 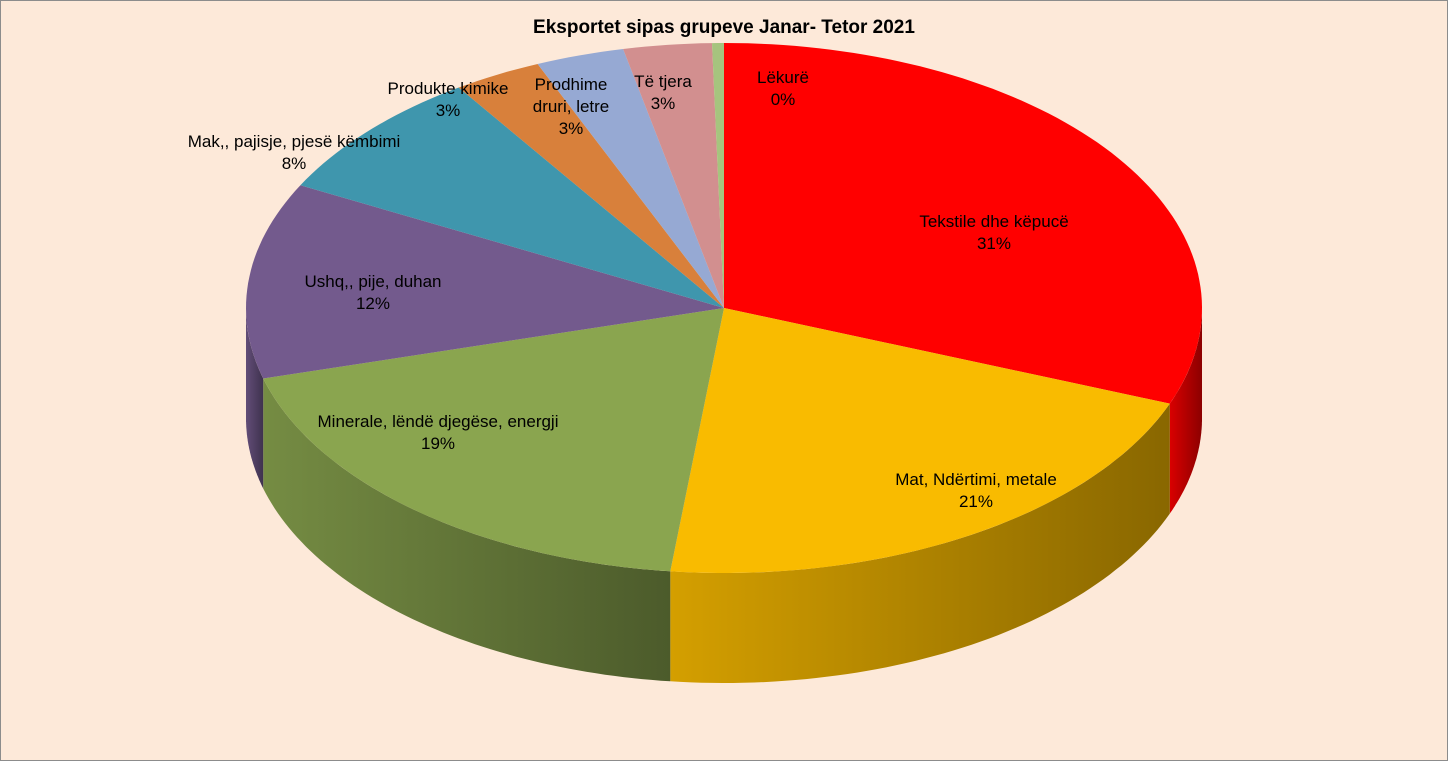 I want to click on category-label: Lëkurë, so click(x=783, y=77).